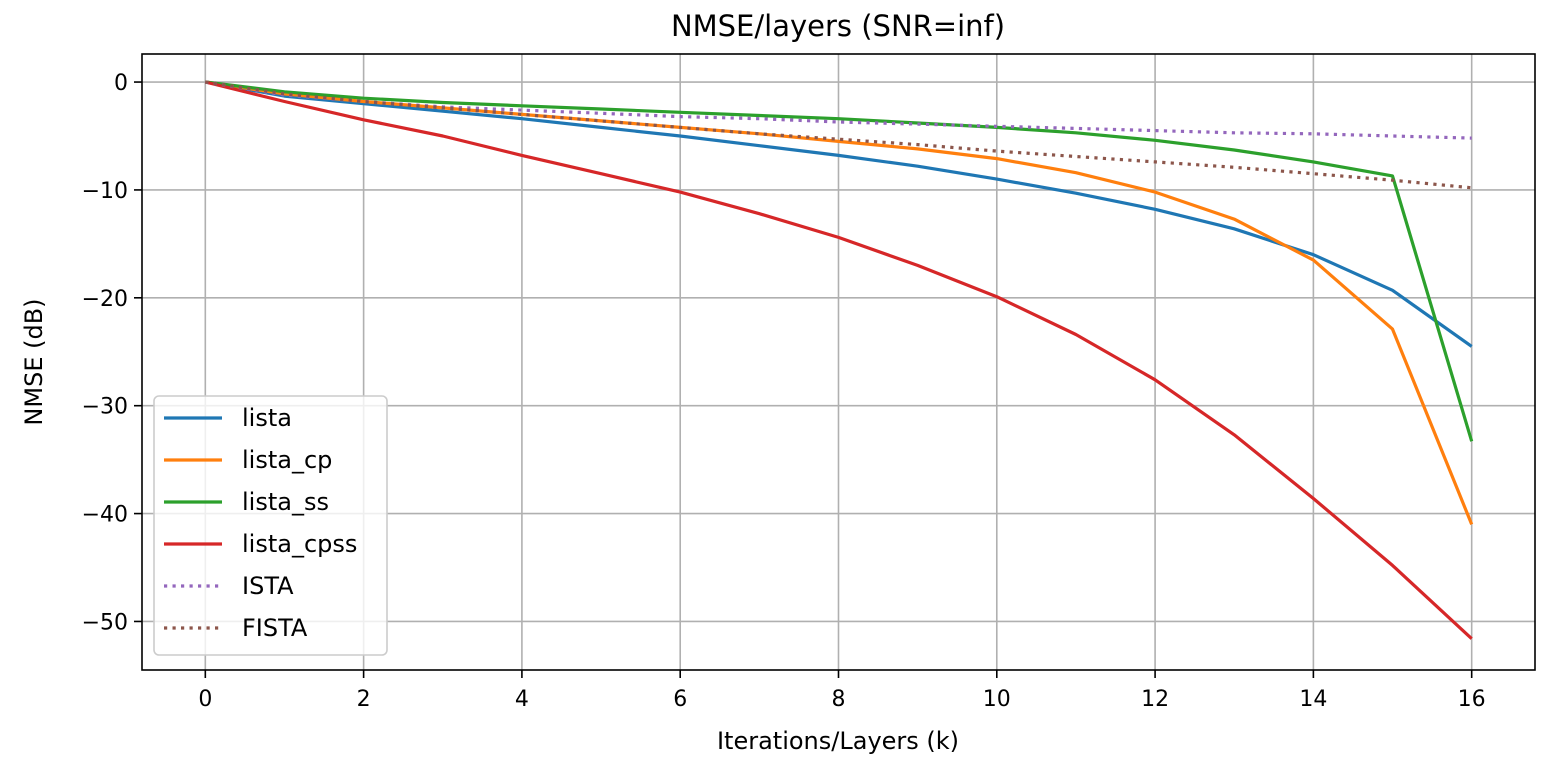 This screenshot has width=1552, height=774. Describe the element at coordinates (838, 110) in the screenshot. I see `series-line-ista` at that location.